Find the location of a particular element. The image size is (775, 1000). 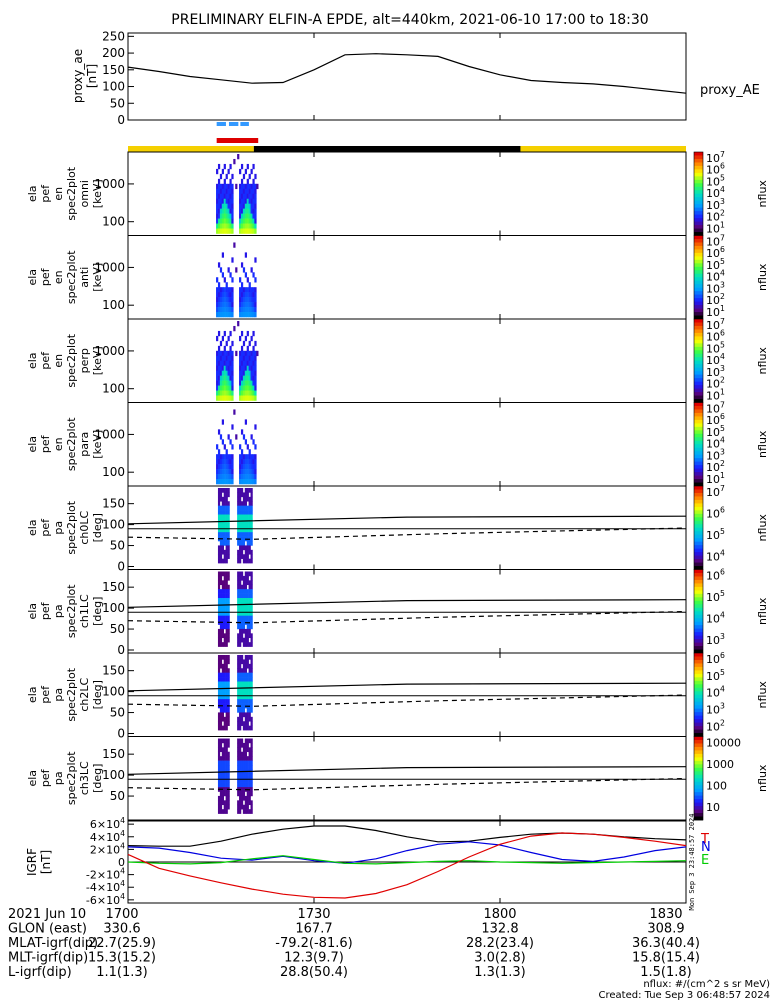

footer-value: 308.9 is located at coordinates (665, 929).